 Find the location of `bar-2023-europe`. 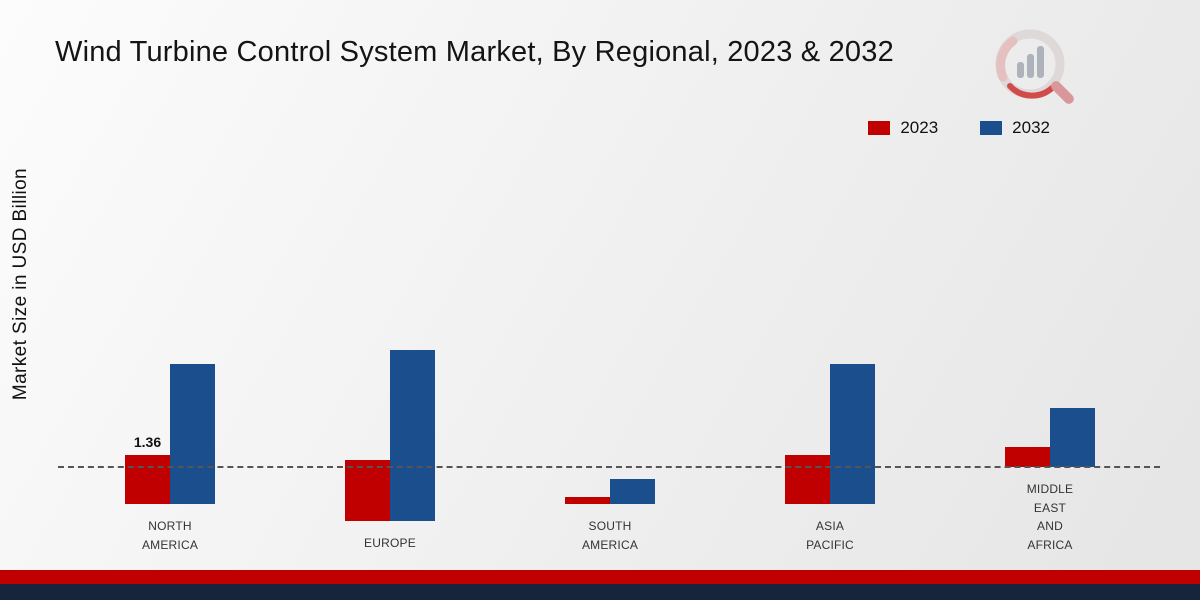

bar-2023-europe is located at coordinates (367, 491).